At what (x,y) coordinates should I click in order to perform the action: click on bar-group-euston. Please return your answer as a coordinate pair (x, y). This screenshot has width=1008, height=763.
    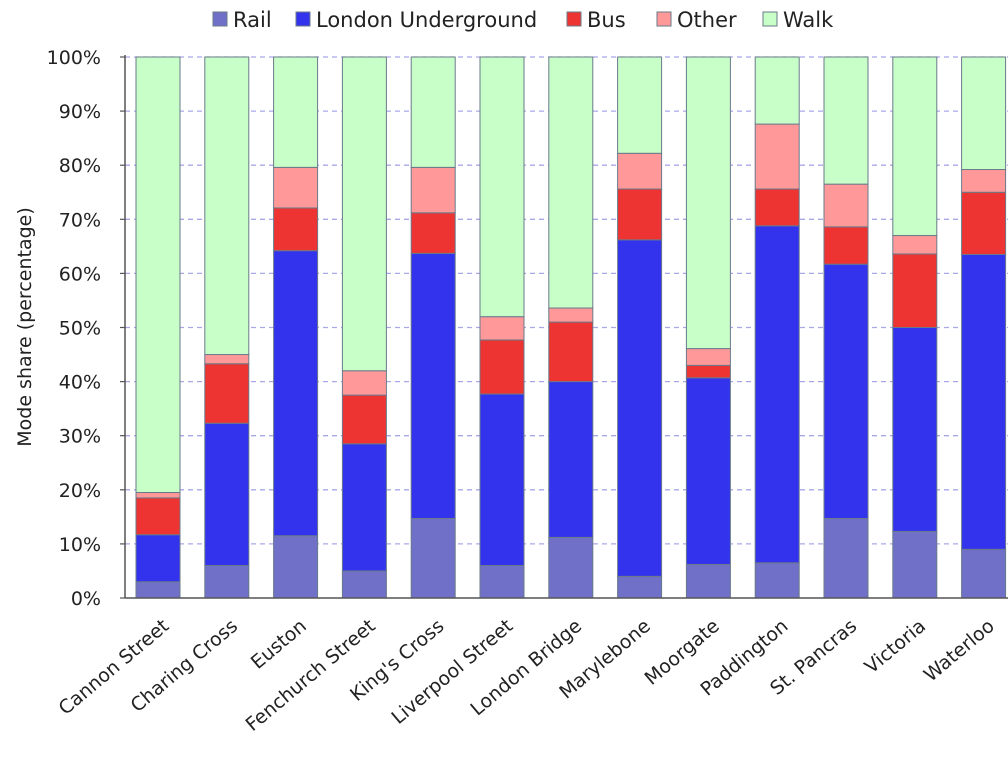
    Looking at the image, I should click on (296, 327).